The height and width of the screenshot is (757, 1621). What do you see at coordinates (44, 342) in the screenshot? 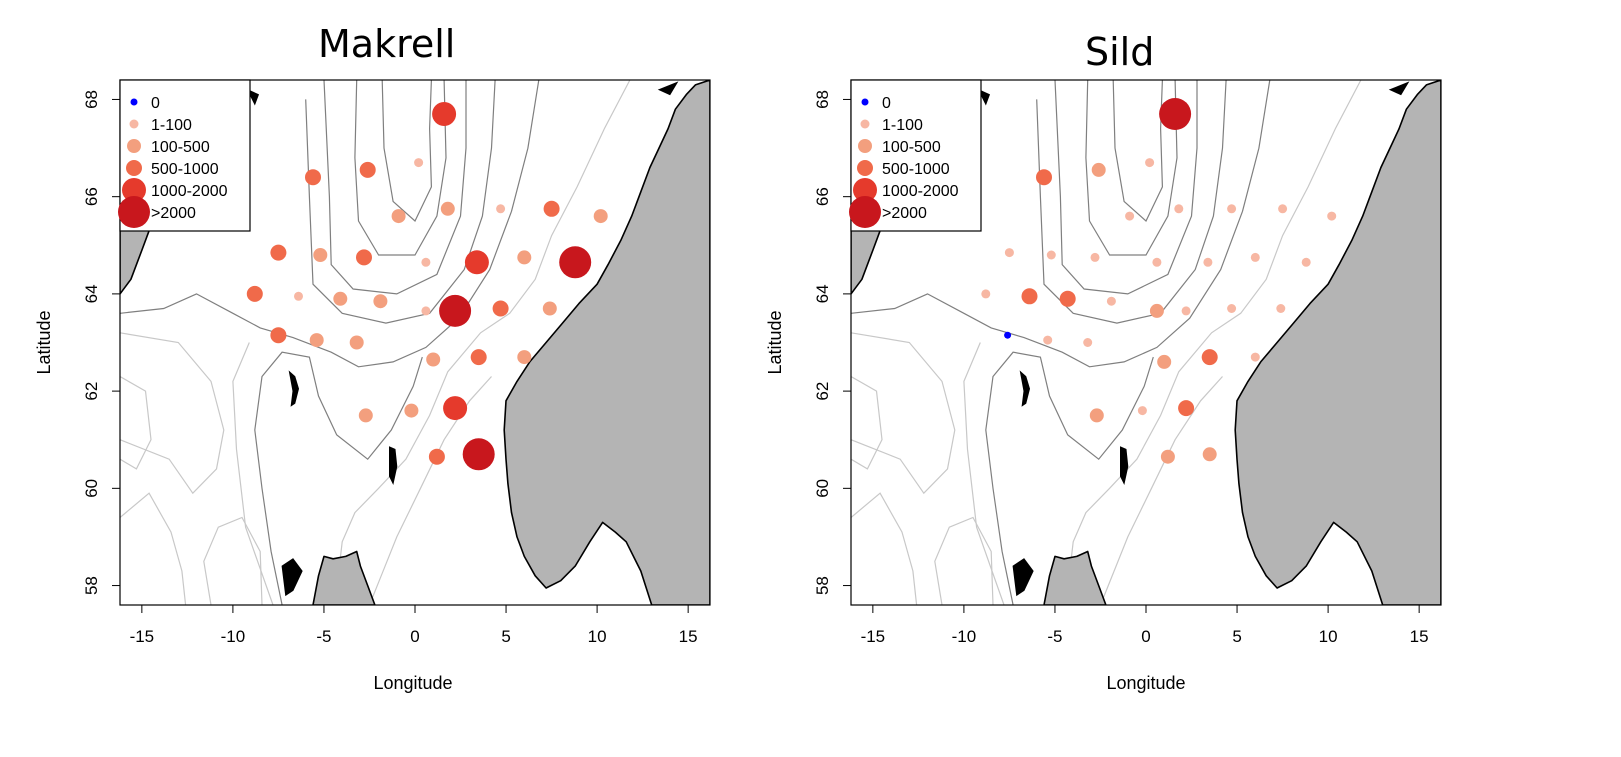
I see `y-axis-label: Latitude` at bounding box center [44, 342].